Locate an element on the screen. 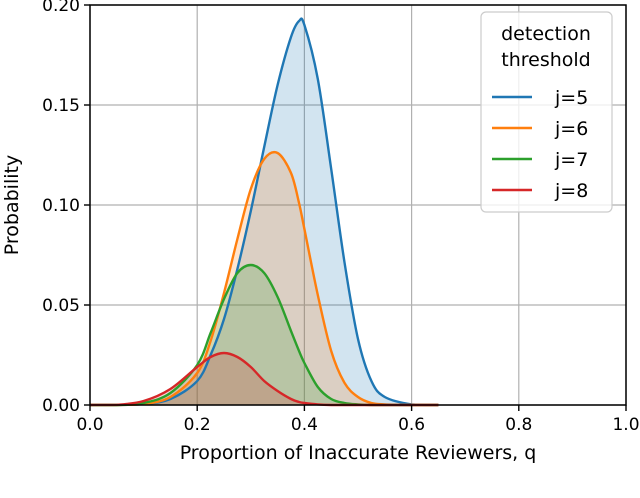 The image size is (640, 498). x-tick-label: 0.8 is located at coordinates (518, 425).